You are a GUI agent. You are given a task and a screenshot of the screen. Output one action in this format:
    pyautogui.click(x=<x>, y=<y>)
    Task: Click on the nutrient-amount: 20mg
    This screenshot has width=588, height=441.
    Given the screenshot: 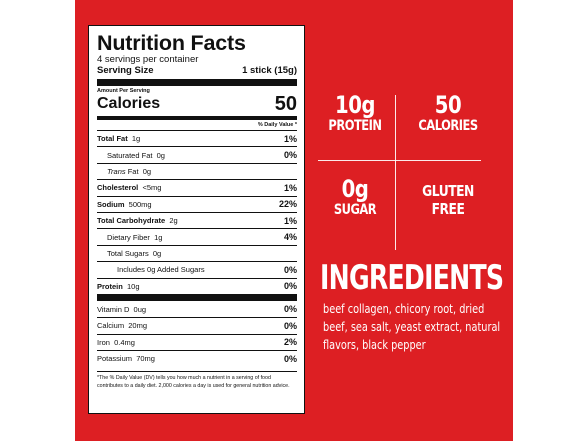 What is the action you would take?
    pyautogui.click(x=138, y=326)
    